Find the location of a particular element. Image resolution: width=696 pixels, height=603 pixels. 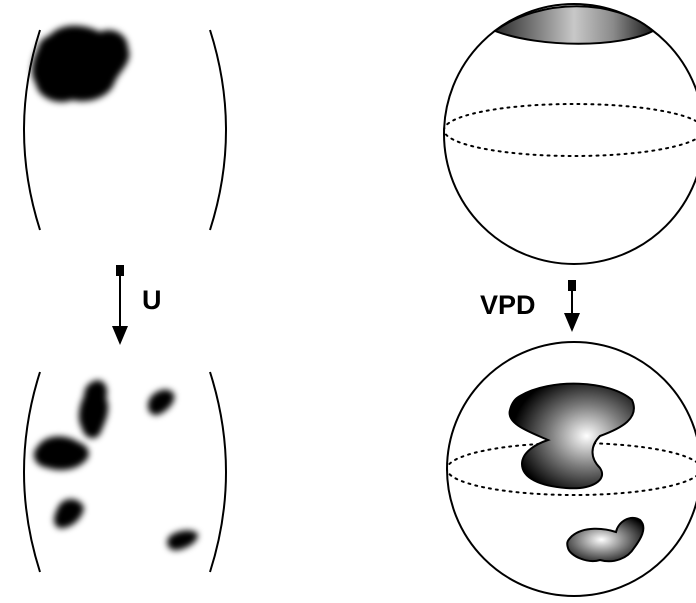

arrow-vpd: VPD is located at coordinates (530, 306).